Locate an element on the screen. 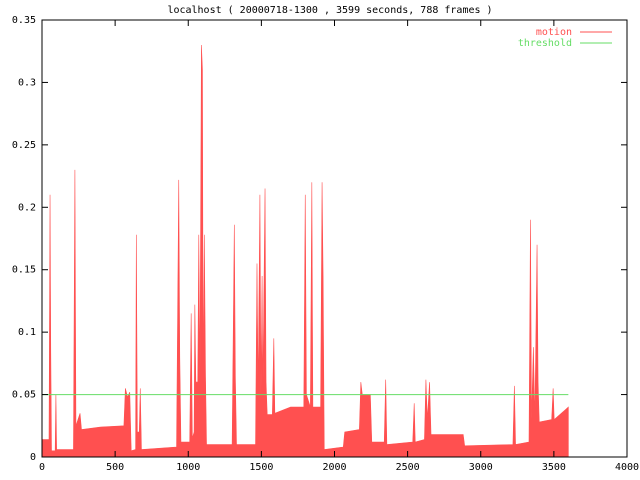 The image size is (640, 480). x-tick-label: 4000 is located at coordinates (627, 467).